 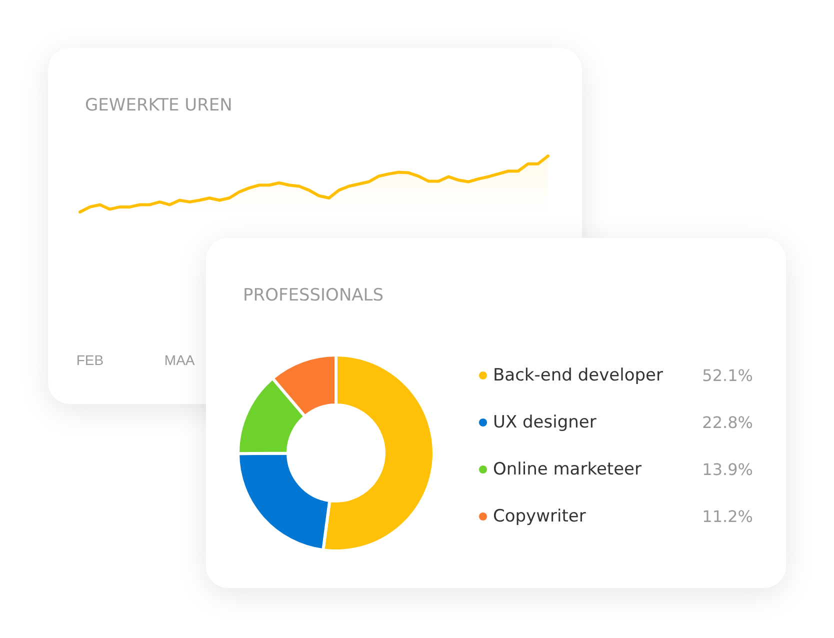 I want to click on data-label: 11.2%, so click(x=727, y=516).